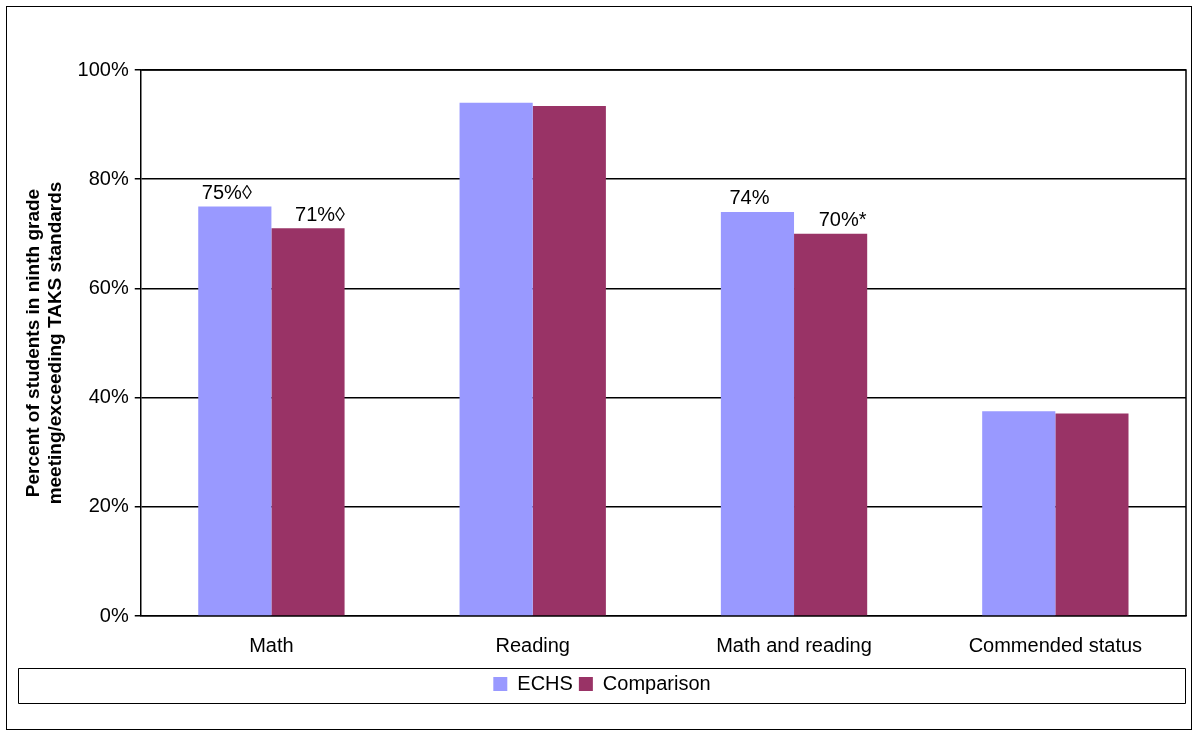 The width and height of the screenshot is (1200, 732). I want to click on y-tick-label: 80%, so click(108, 177).